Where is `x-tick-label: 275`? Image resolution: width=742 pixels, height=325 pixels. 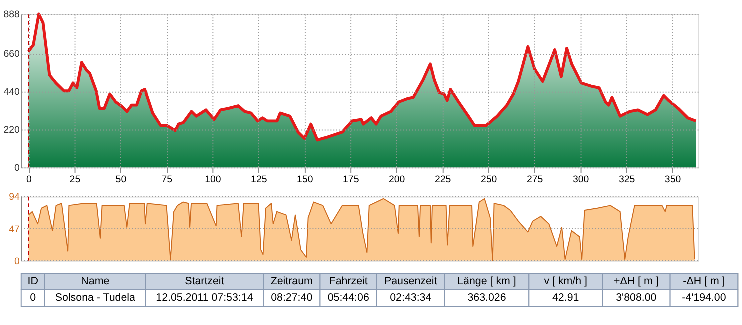 x-tick-label: 275 is located at coordinates (535, 180).